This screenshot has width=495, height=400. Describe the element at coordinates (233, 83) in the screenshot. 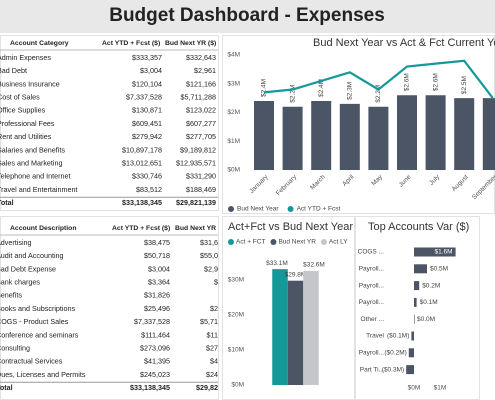

I see `y-tick-label: $3M` at that location.